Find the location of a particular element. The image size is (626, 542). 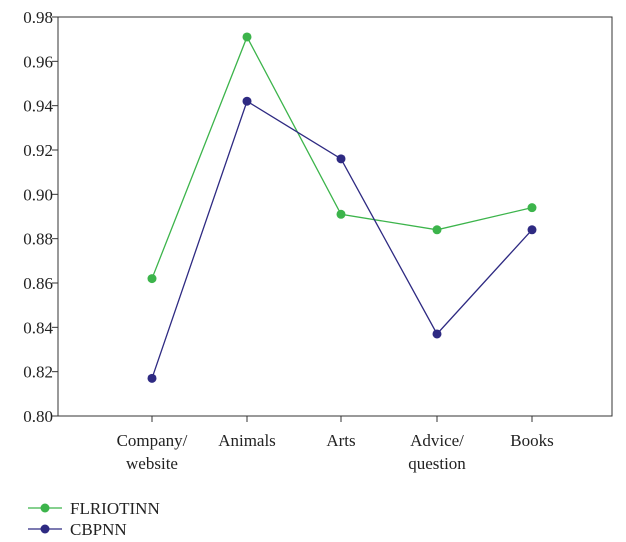

x-tick-label-line: Arts is located at coordinates (340, 440).